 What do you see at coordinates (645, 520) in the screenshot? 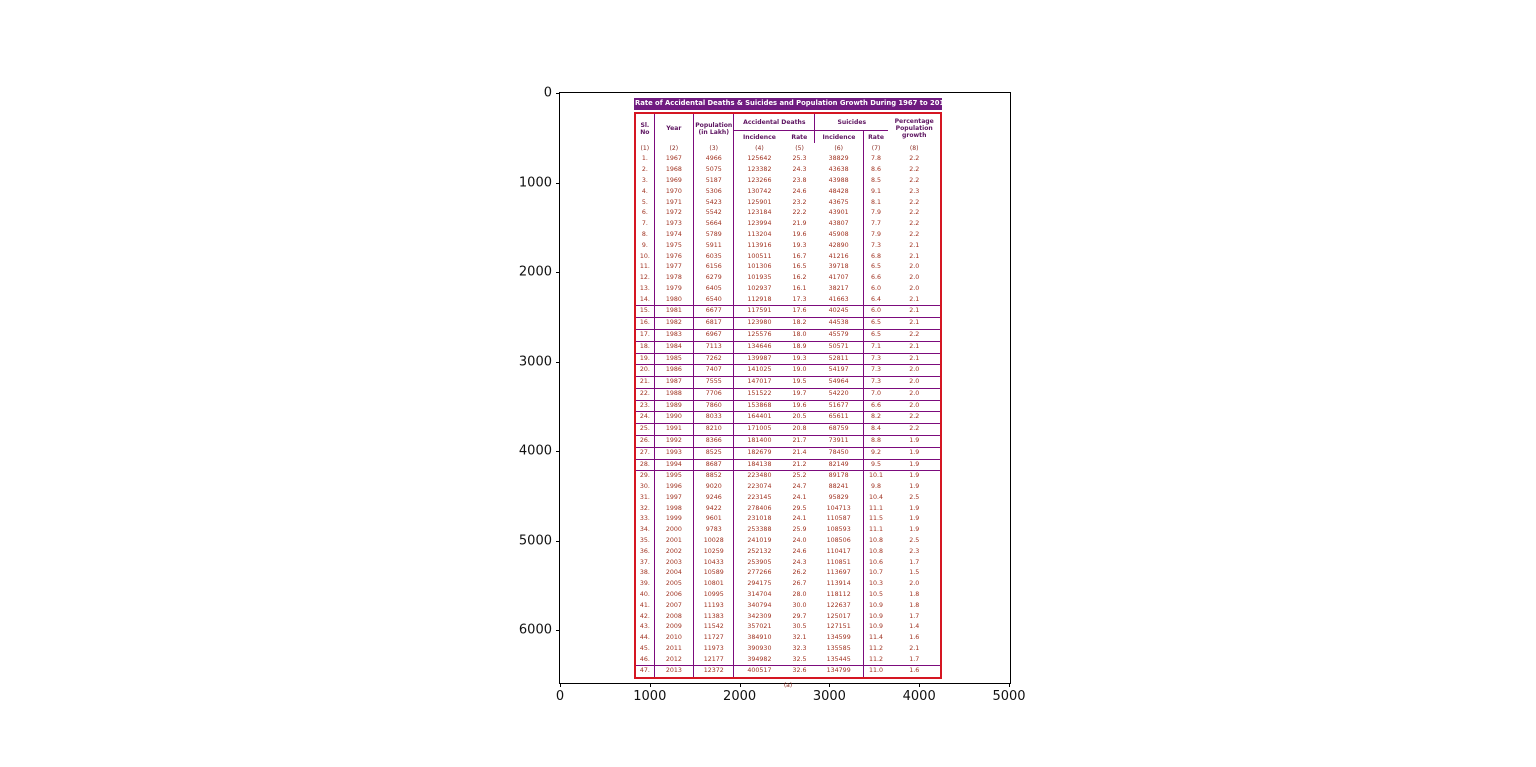
I see `table-cell: 33.` at bounding box center [645, 520].